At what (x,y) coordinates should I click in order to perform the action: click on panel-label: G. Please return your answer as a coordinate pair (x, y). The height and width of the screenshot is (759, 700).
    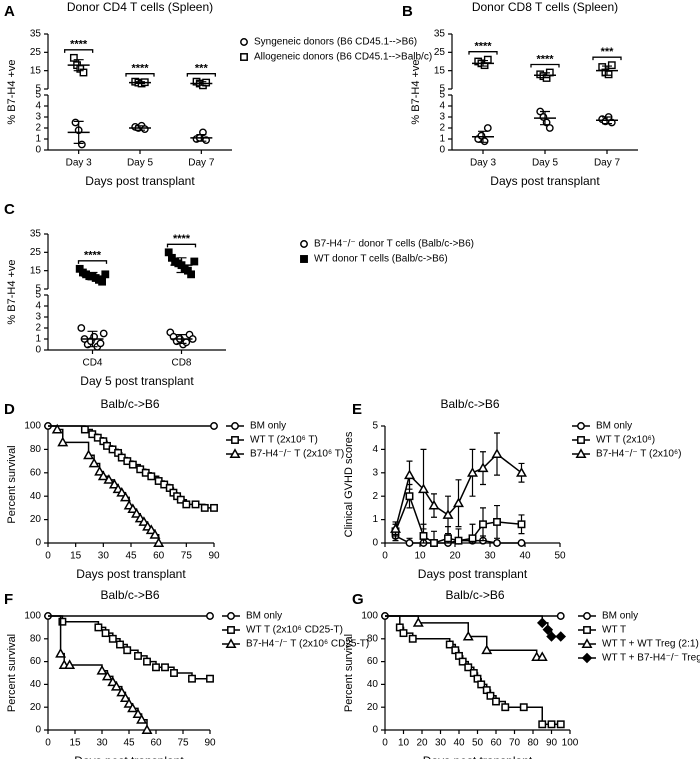
    Looking at the image, I should click on (358, 599).